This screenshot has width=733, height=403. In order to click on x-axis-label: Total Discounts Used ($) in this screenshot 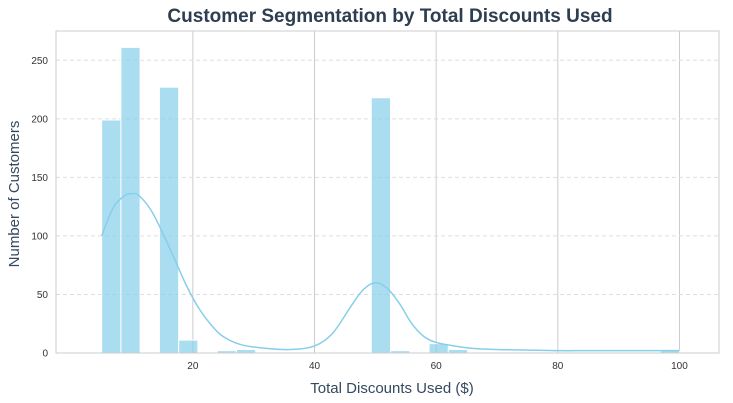, I will do `click(391, 388)`.